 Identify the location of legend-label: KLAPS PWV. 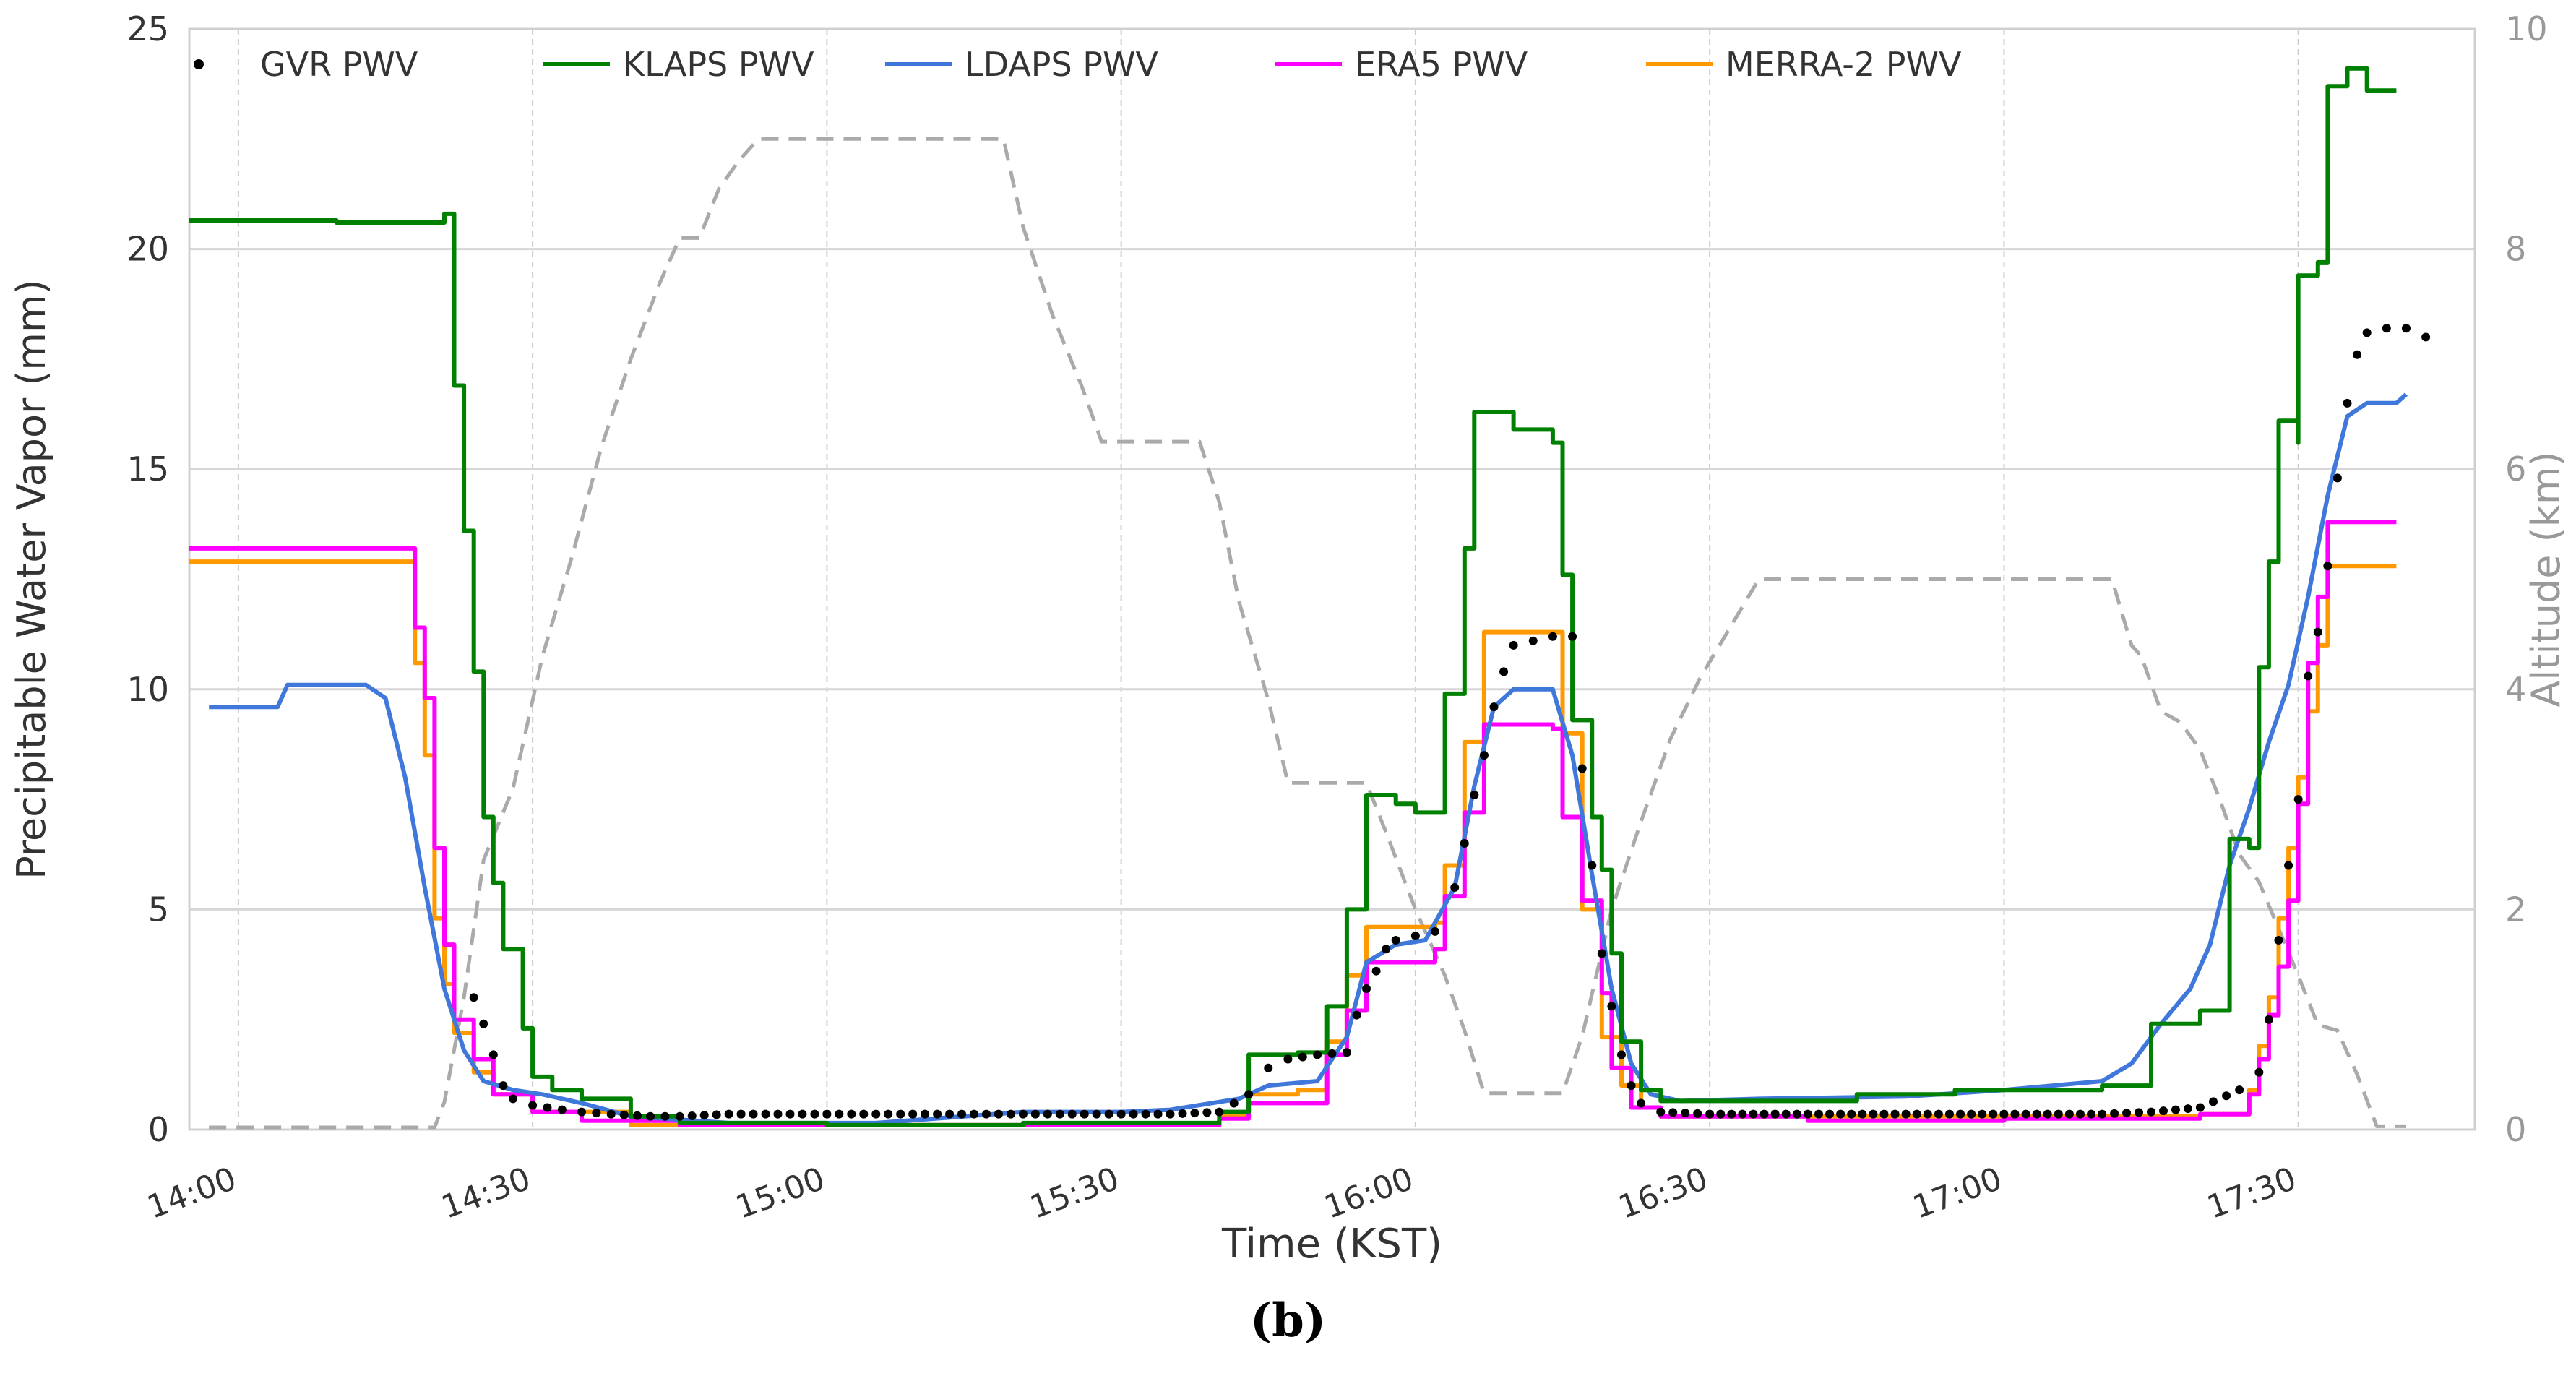
(718, 64).